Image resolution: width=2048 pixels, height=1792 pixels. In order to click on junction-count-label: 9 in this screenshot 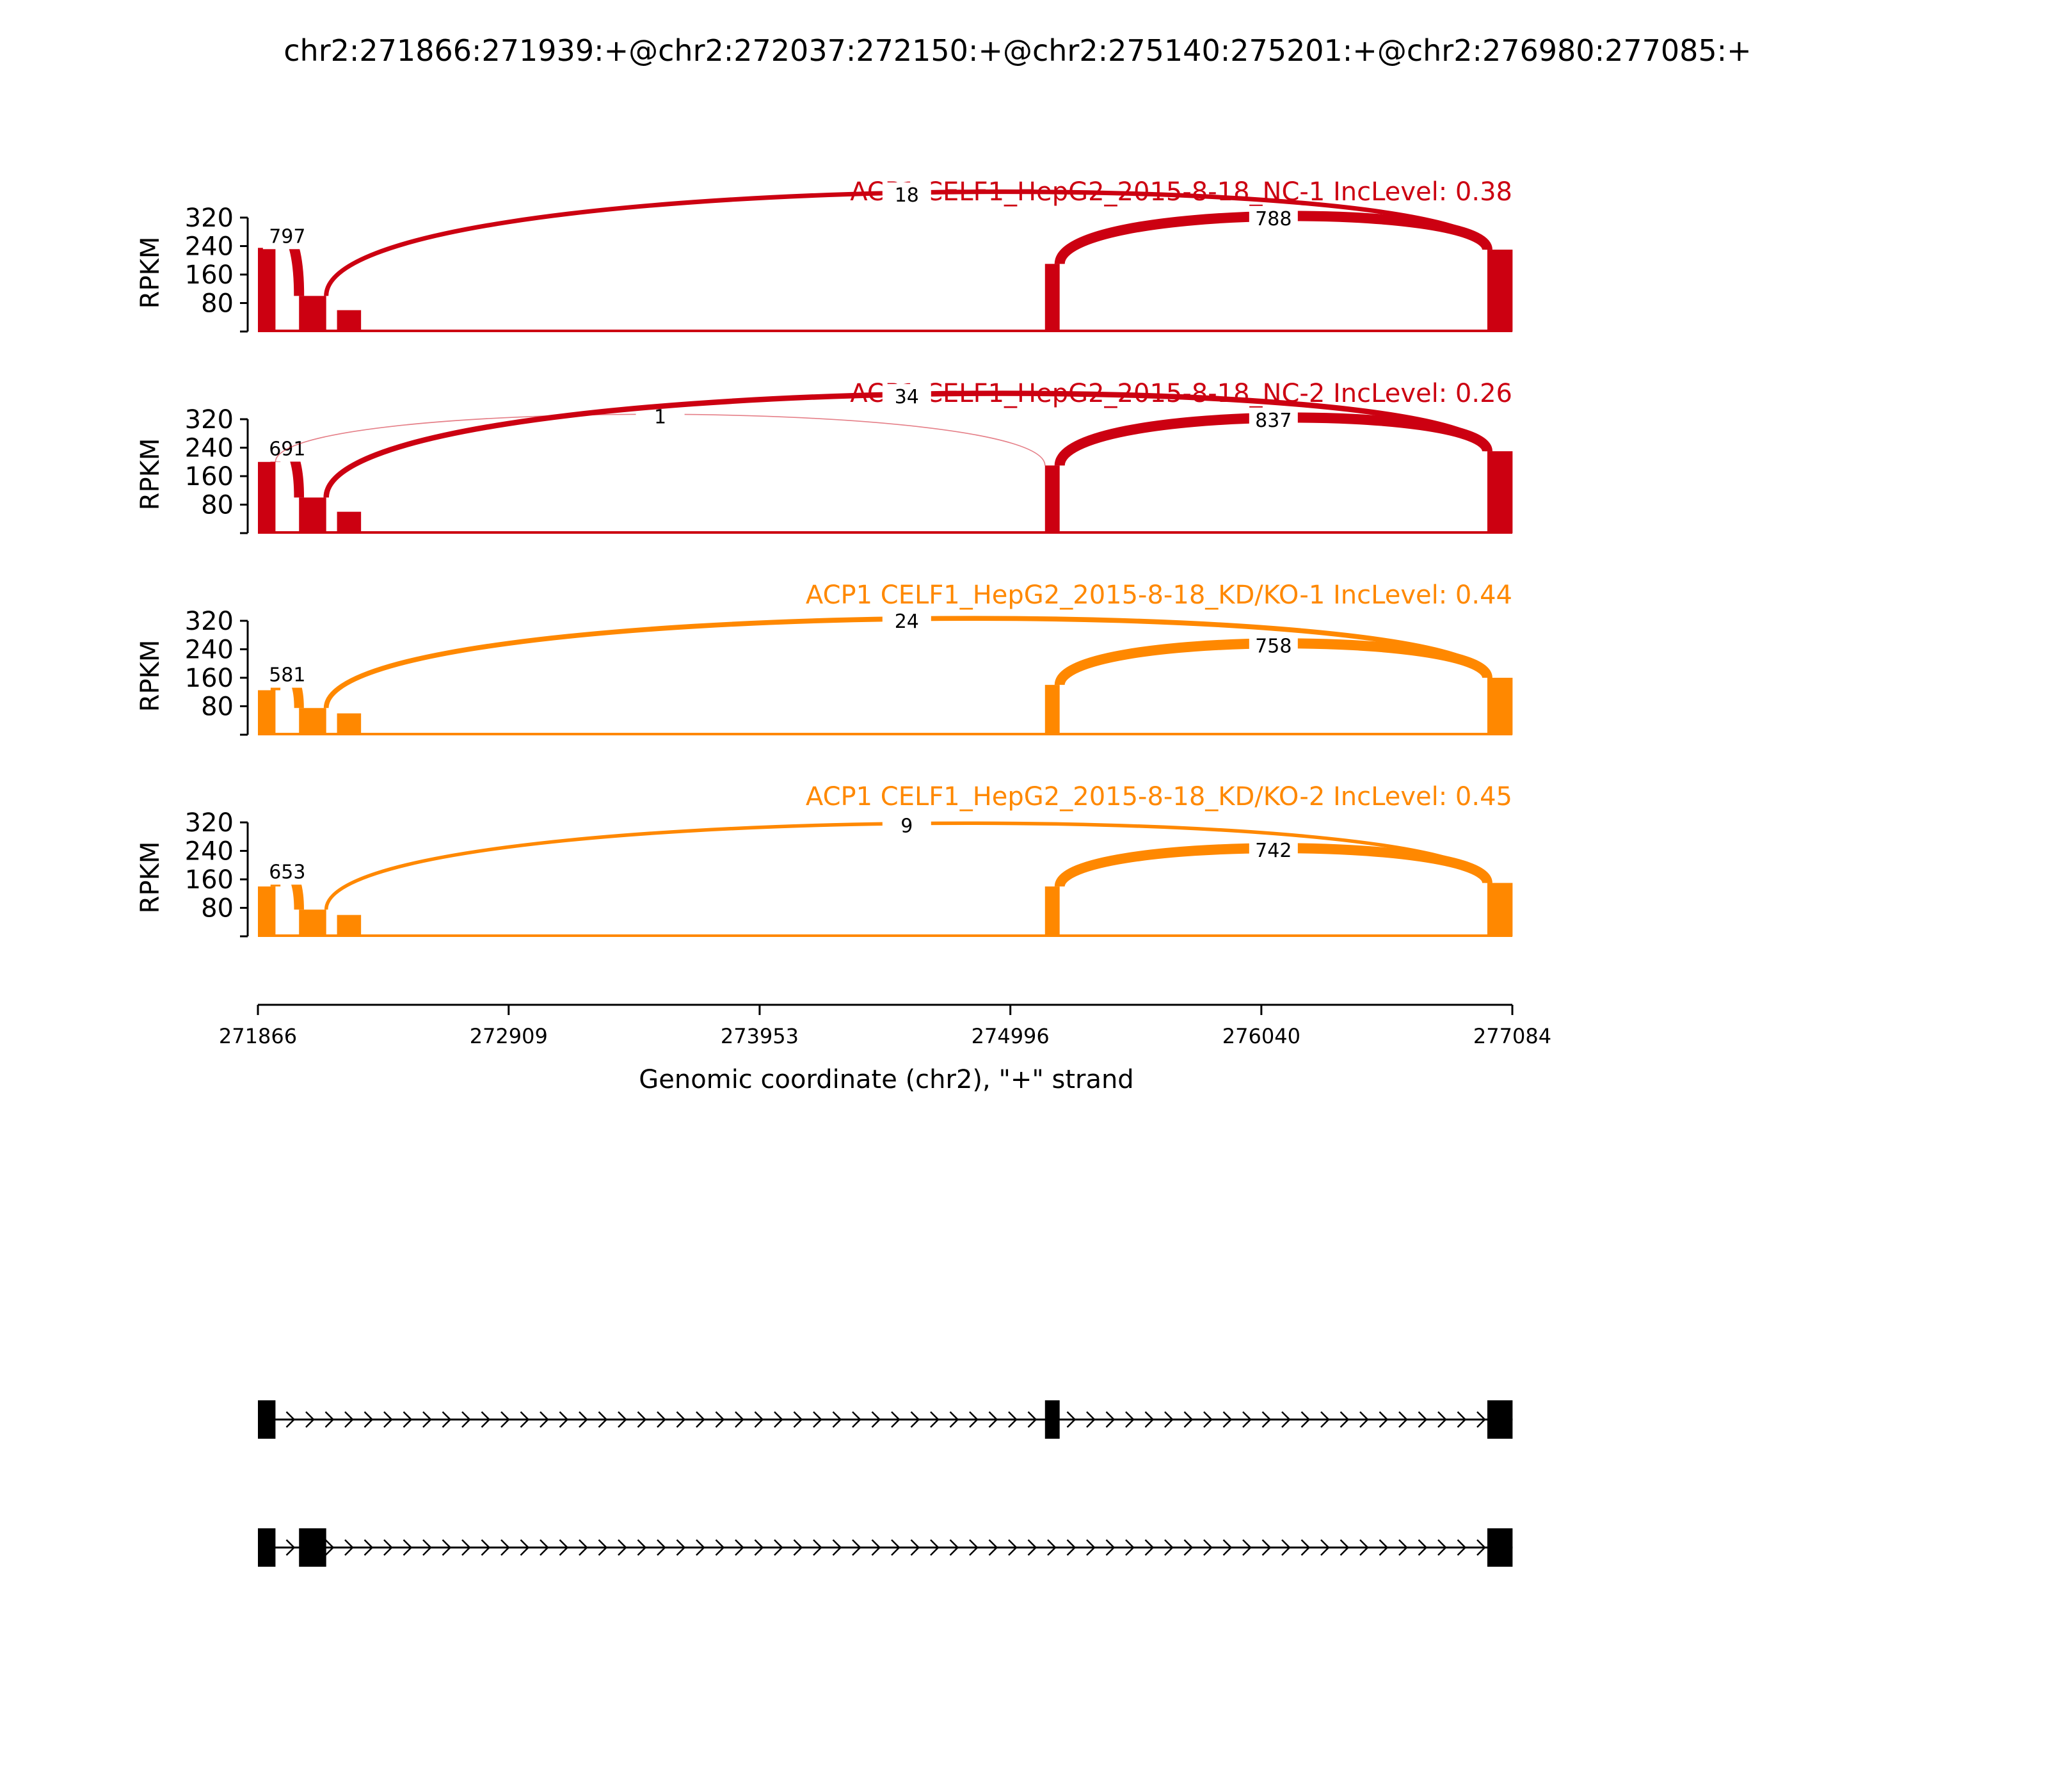, I will do `click(906, 826)`.